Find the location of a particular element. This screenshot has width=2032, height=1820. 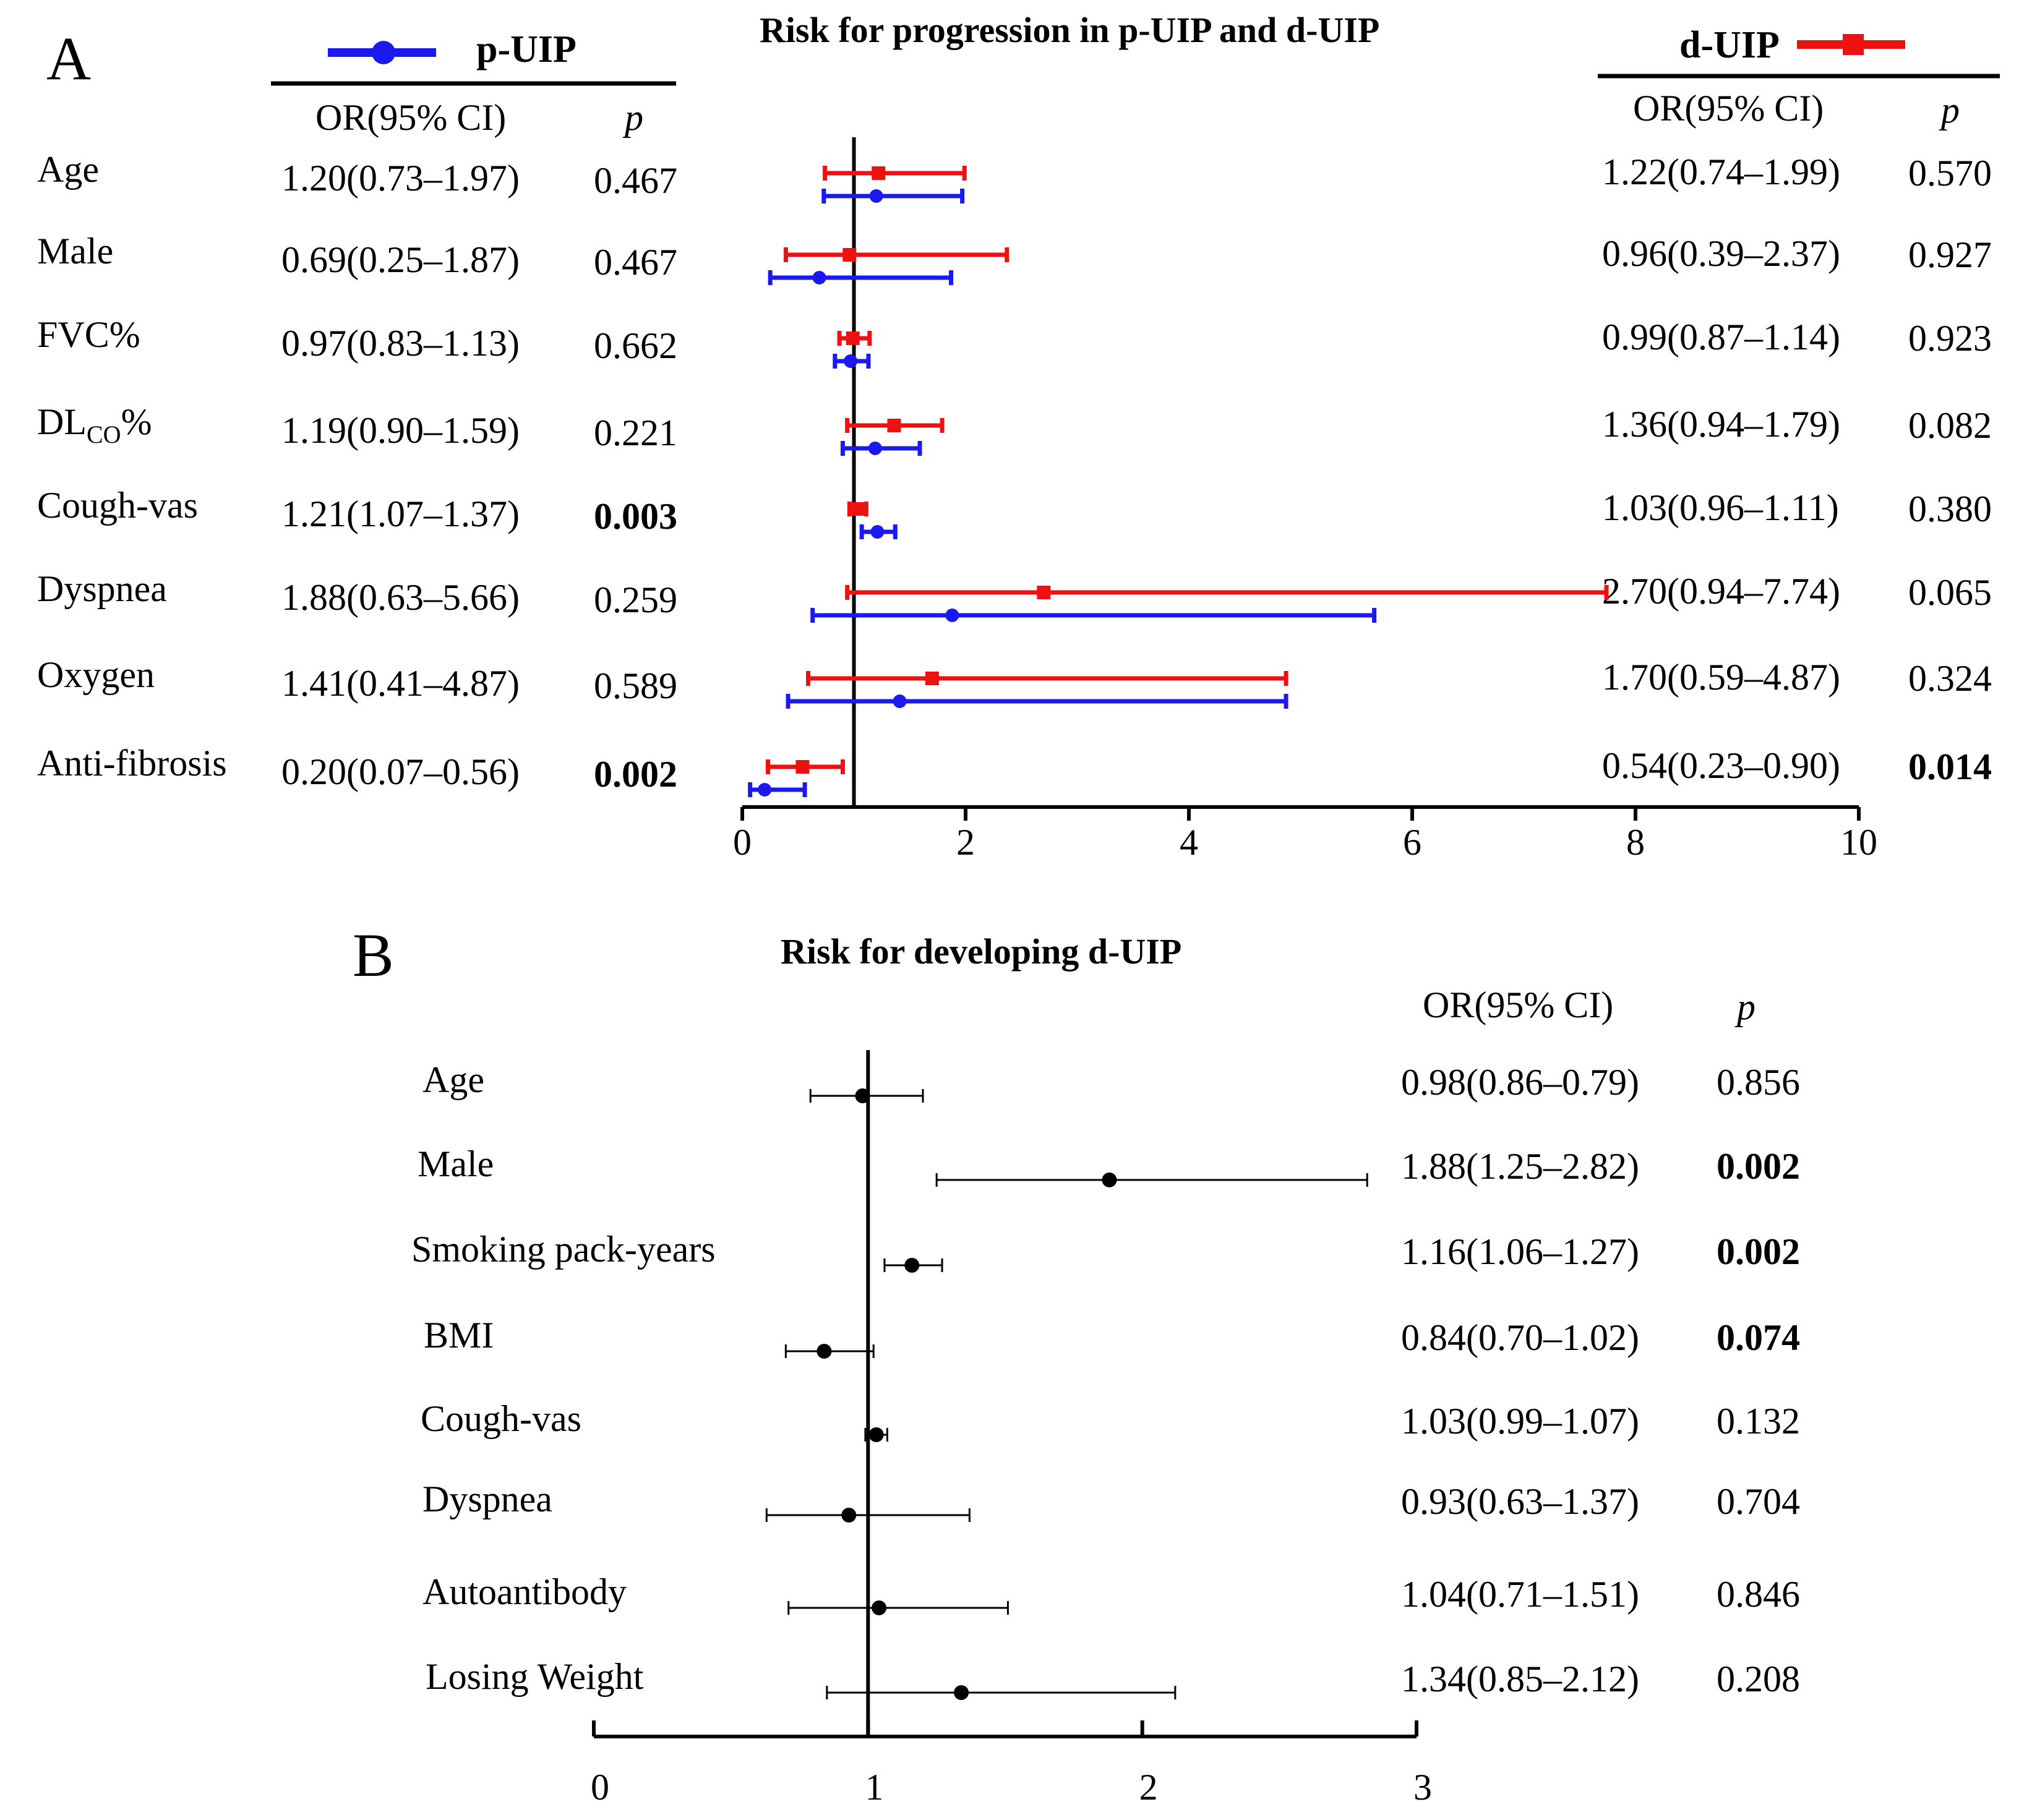

d-uip-p-value: 0.324 is located at coordinates (1950, 678).